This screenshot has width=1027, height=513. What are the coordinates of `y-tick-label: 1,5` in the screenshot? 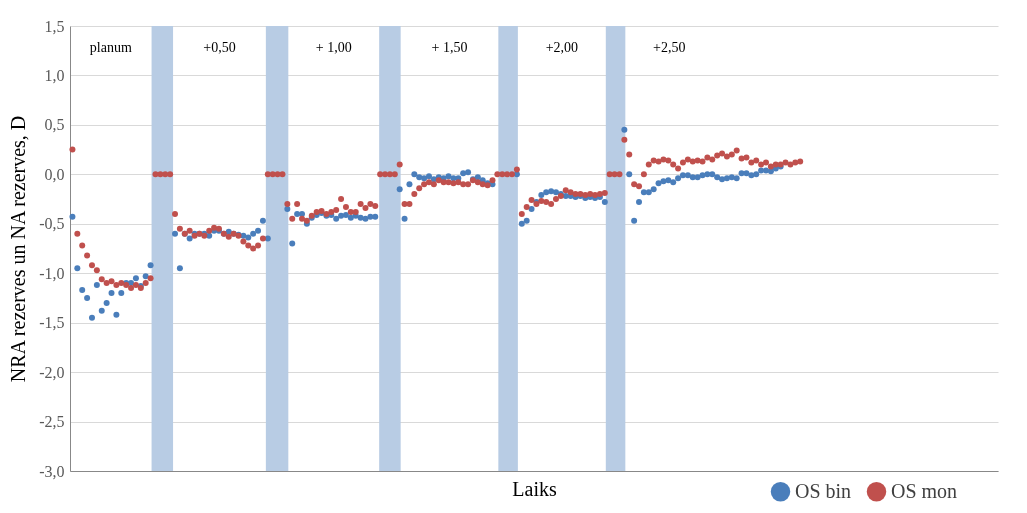 It's located at (54, 26).